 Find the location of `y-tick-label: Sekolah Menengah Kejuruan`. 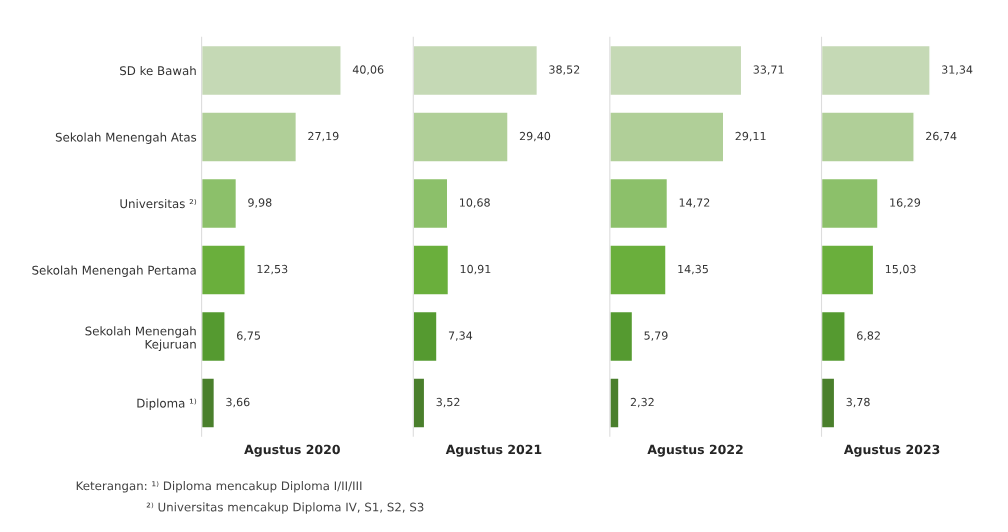

y-tick-label: Sekolah Menengah Kejuruan is located at coordinates (140, 338).